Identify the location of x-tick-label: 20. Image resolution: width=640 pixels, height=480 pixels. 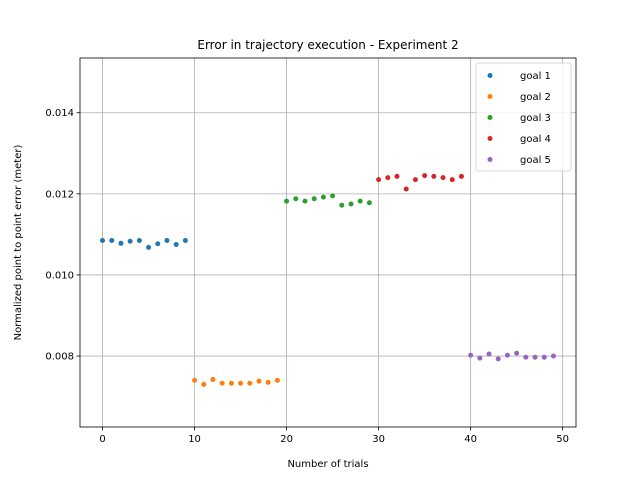
(286, 439).